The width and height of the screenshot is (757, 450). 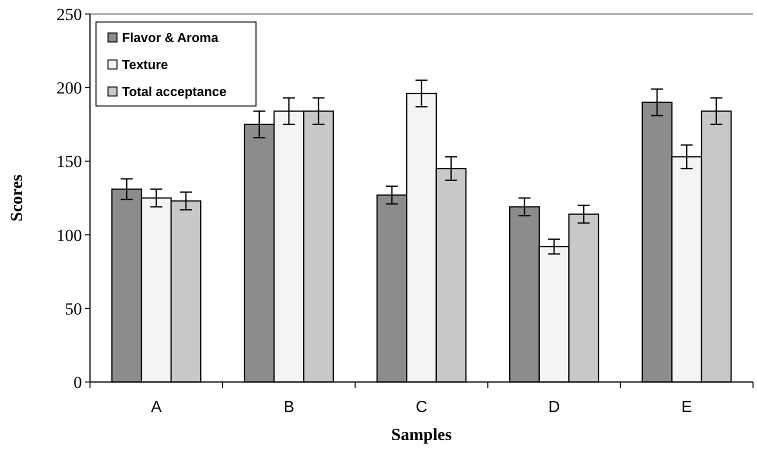 What do you see at coordinates (69, 88) in the screenshot?
I see `y-tick-label: 200` at bounding box center [69, 88].